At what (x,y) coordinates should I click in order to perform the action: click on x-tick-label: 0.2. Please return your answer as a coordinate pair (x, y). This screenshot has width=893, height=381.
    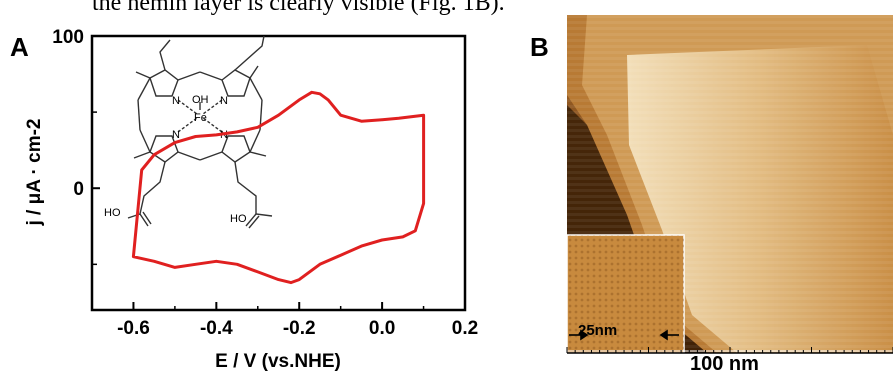
    Looking at the image, I should click on (465, 328).